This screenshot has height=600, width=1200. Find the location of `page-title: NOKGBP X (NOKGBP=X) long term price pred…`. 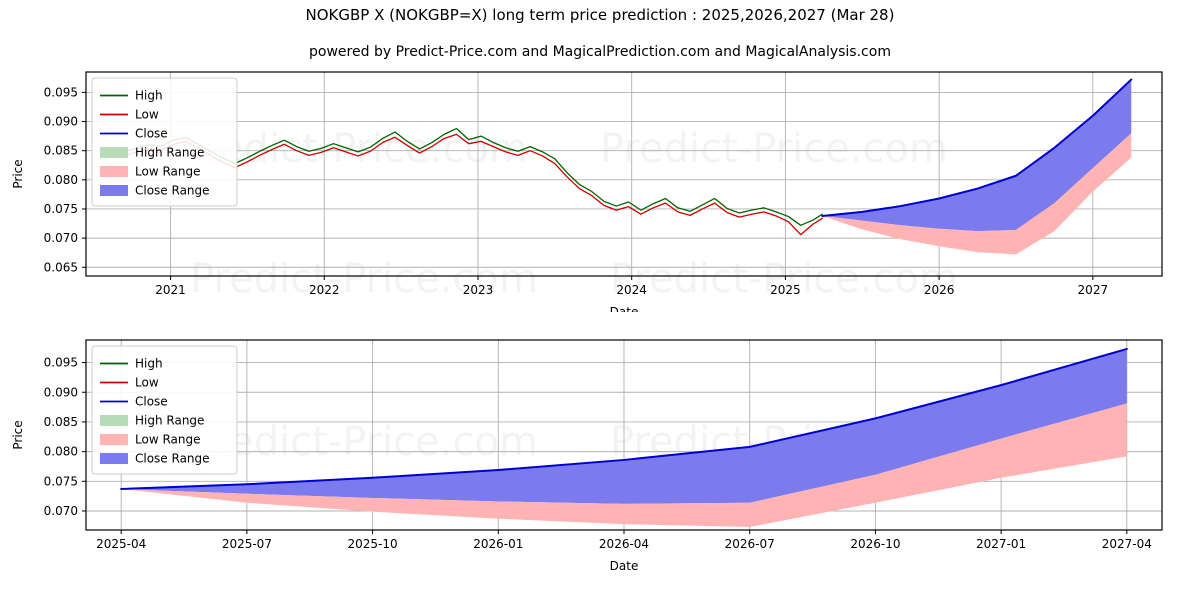

page-title: NOKGBP X (NOKGBP=X) long term price pred… is located at coordinates (600, 15).